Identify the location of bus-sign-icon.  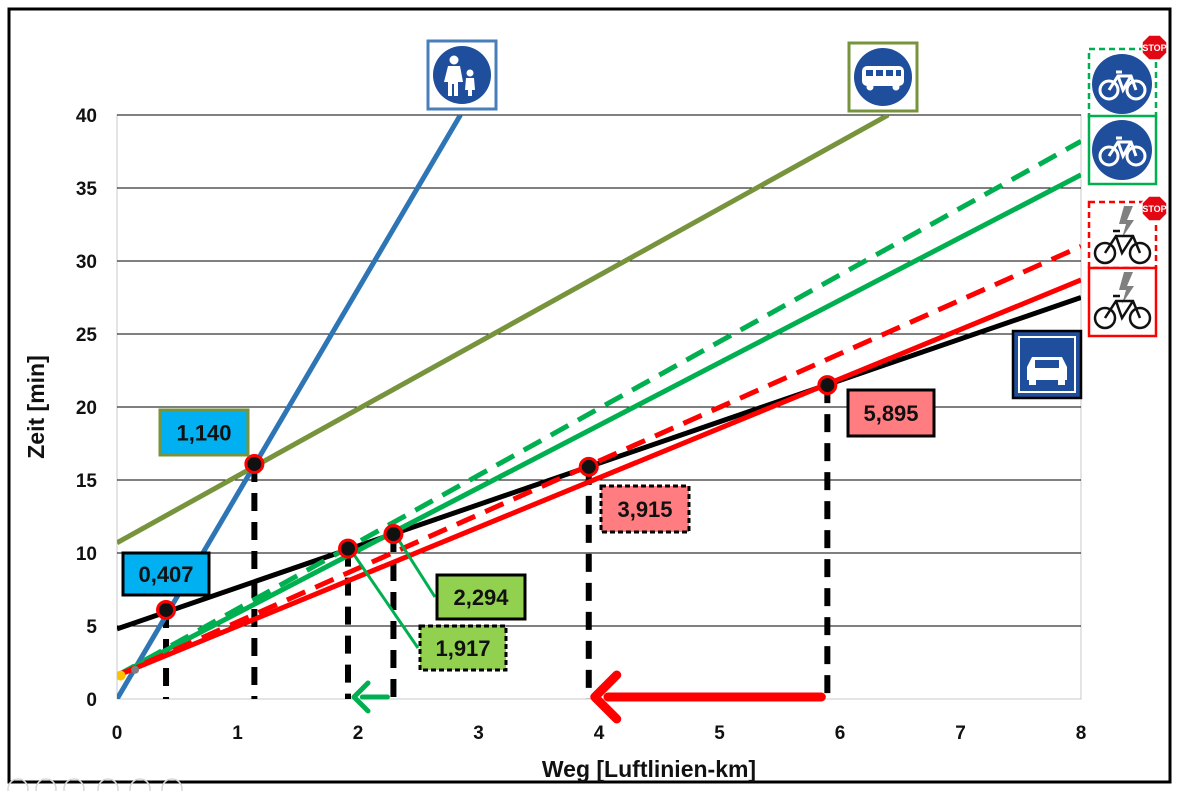
(883, 77).